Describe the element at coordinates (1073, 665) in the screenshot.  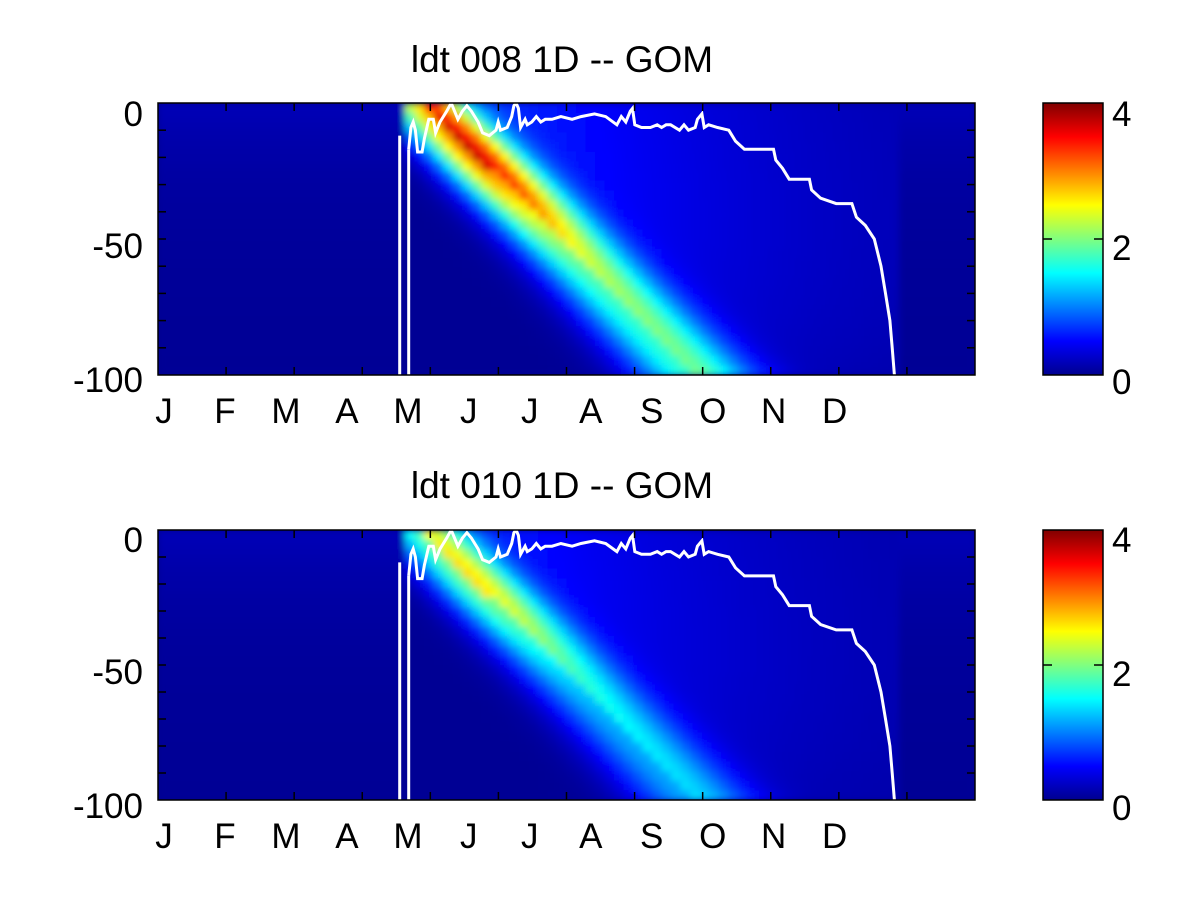
I see `colorbar-gradient` at that location.